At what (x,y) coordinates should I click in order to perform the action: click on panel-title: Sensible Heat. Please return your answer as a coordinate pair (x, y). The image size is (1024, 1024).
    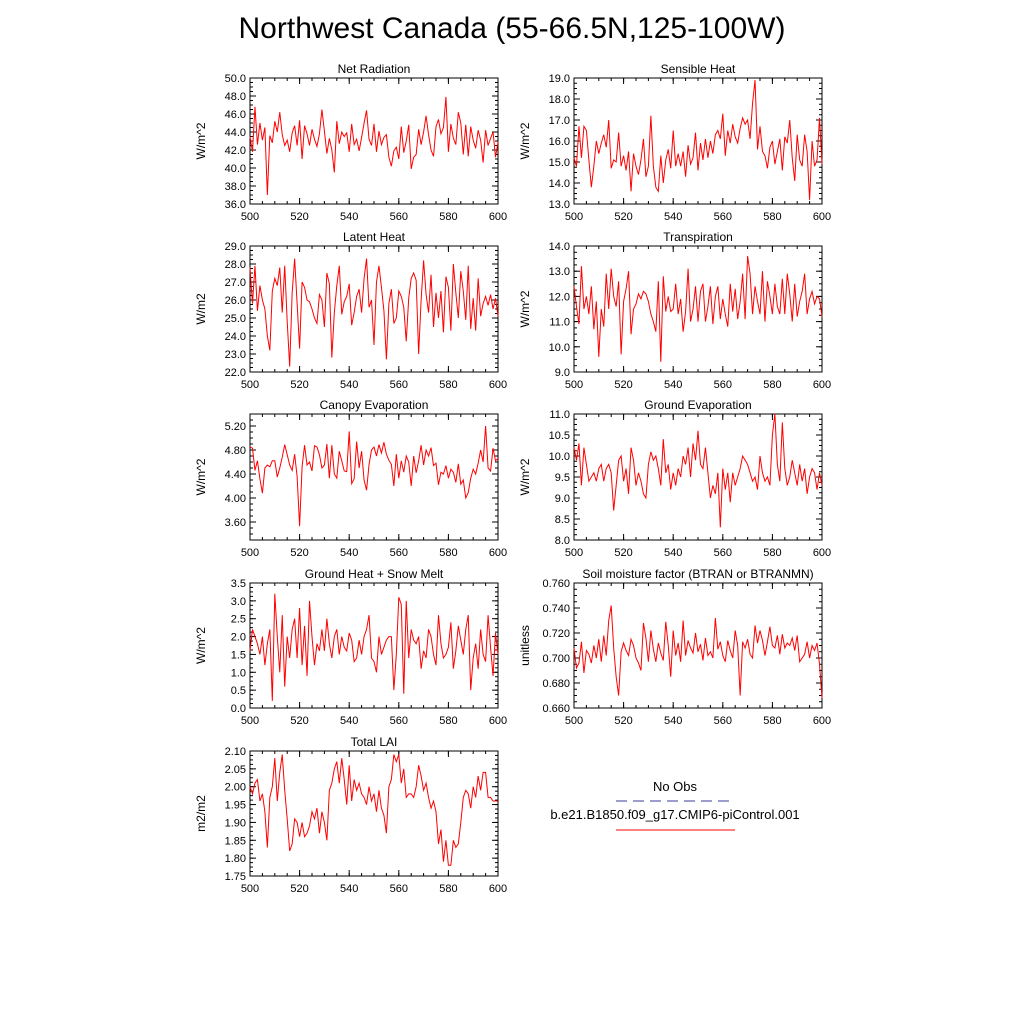
    Looking at the image, I should click on (698, 69).